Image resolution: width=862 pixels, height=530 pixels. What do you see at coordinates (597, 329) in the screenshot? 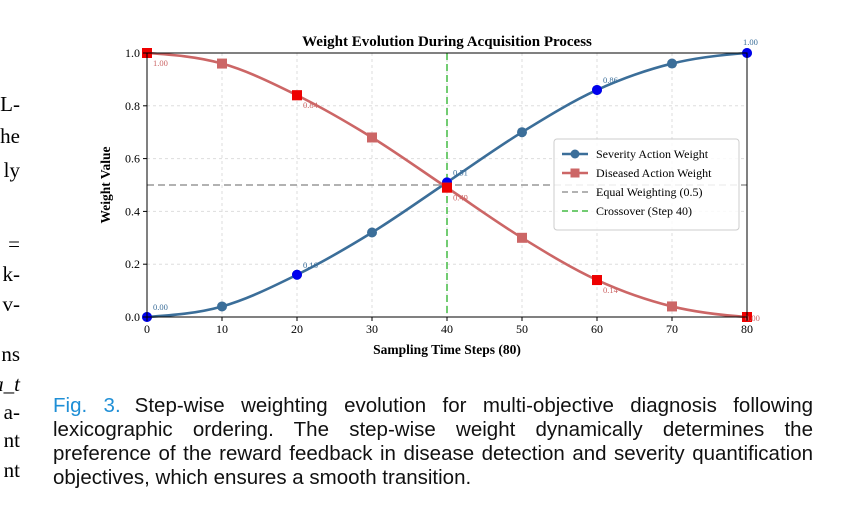
I see `x-tick-label: 60` at bounding box center [597, 329].